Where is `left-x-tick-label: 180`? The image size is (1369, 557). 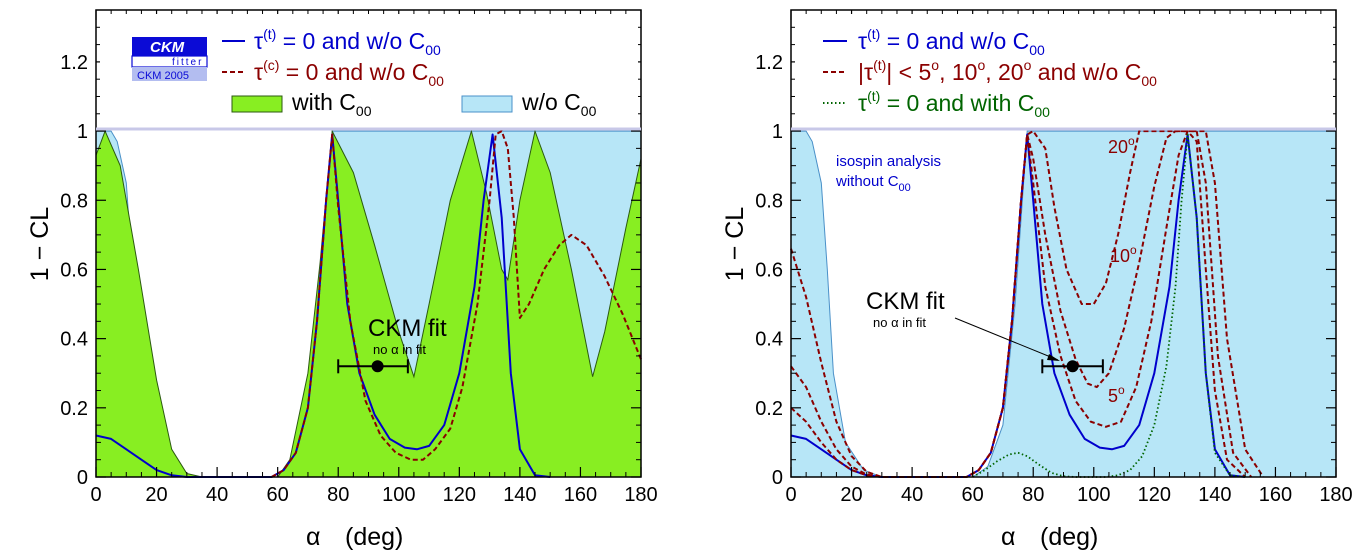 left-x-tick-label: 180 is located at coordinates (640, 495).